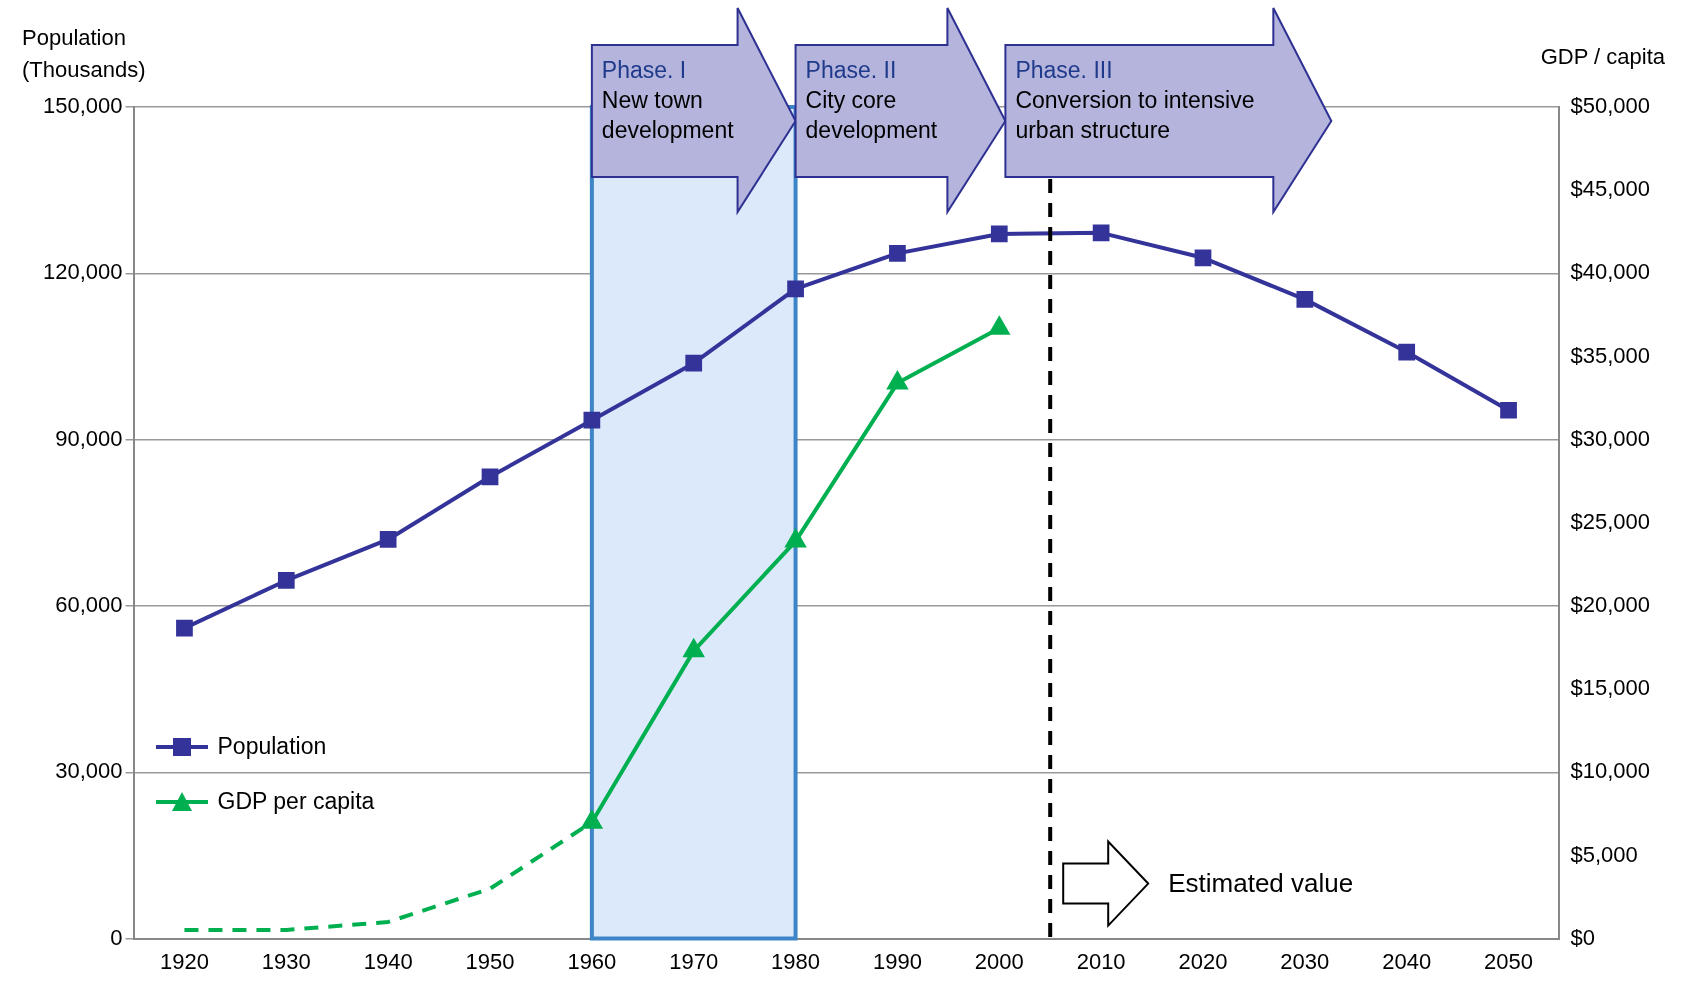  What do you see at coordinates (1610, 189) in the screenshot?
I see `y2-tick-label: $45,000` at bounding box center [1610, 189].